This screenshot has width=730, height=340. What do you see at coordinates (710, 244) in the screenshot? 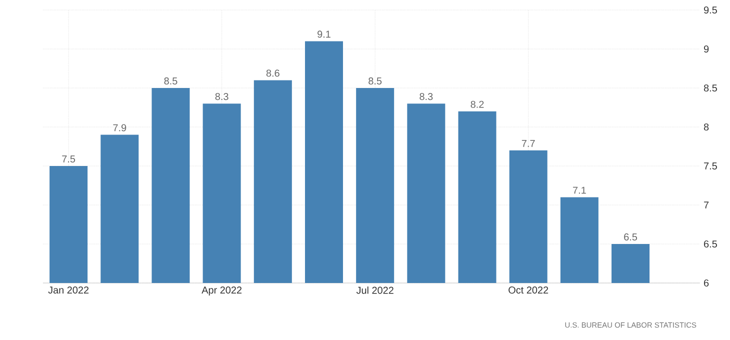
I see `y-tick-label: 6.5` at bounding box center [710, 244].